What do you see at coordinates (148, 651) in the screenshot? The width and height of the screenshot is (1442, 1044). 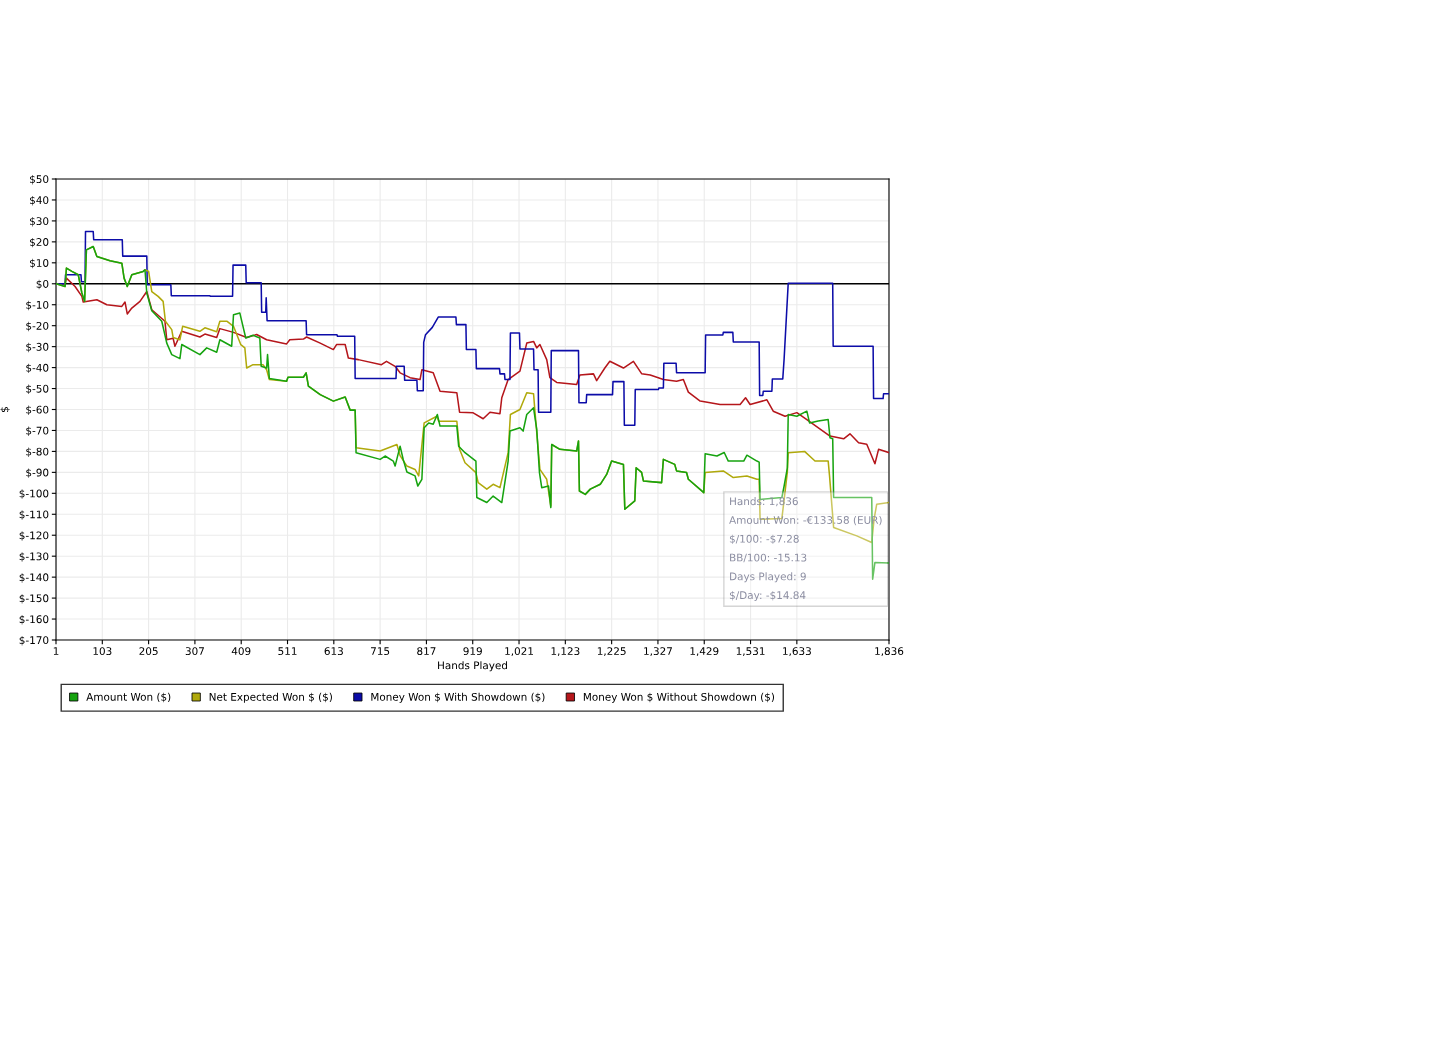 I see `x-tick-label: 205` at bounding box center [148, 651].